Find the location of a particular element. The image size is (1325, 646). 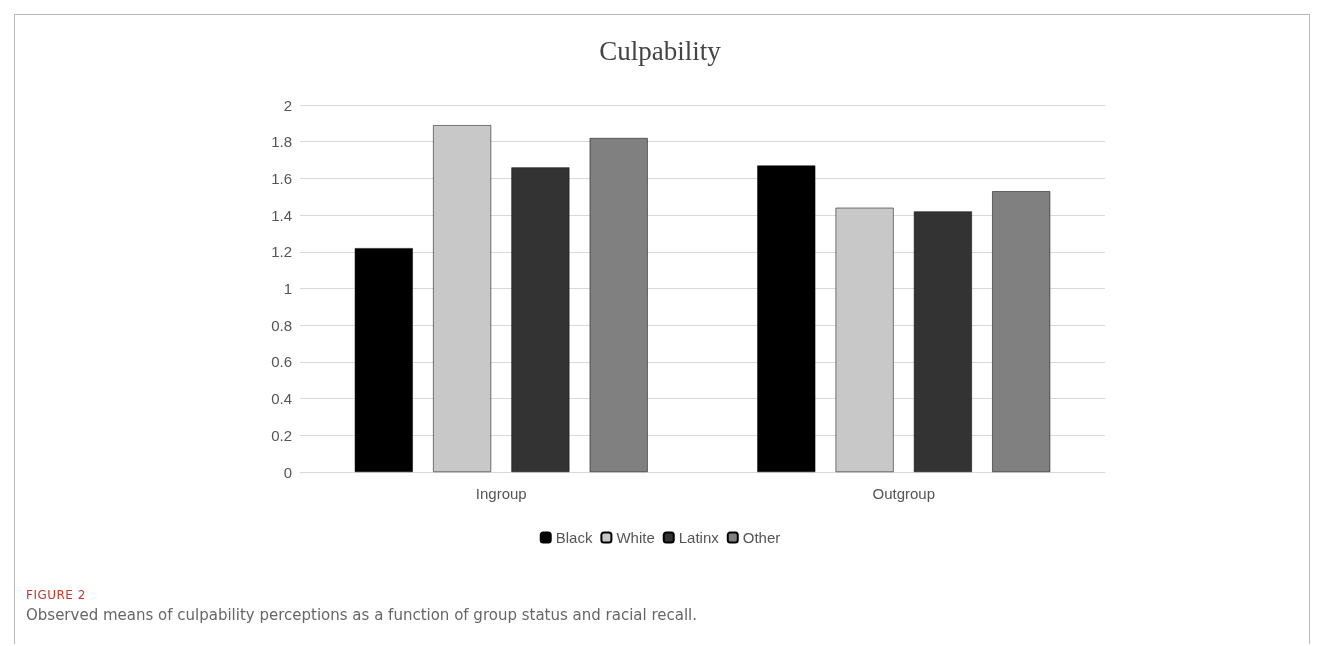

y-tick-label: 2 is located at coordinates (287, 105).